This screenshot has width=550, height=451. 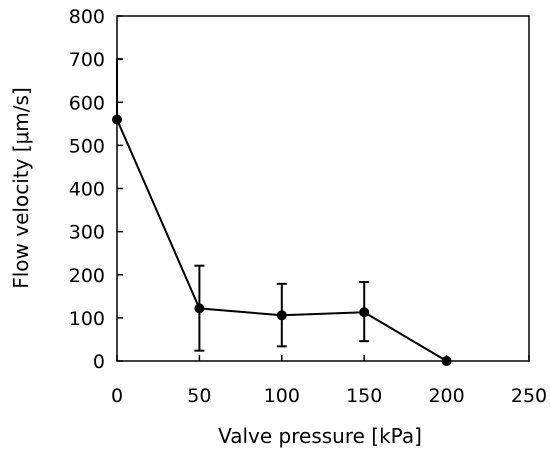 What do you see at coordinates (99, 362) in the screenshot?
I see `y-tick-label-0: 0` at bounding box center [99, 362].